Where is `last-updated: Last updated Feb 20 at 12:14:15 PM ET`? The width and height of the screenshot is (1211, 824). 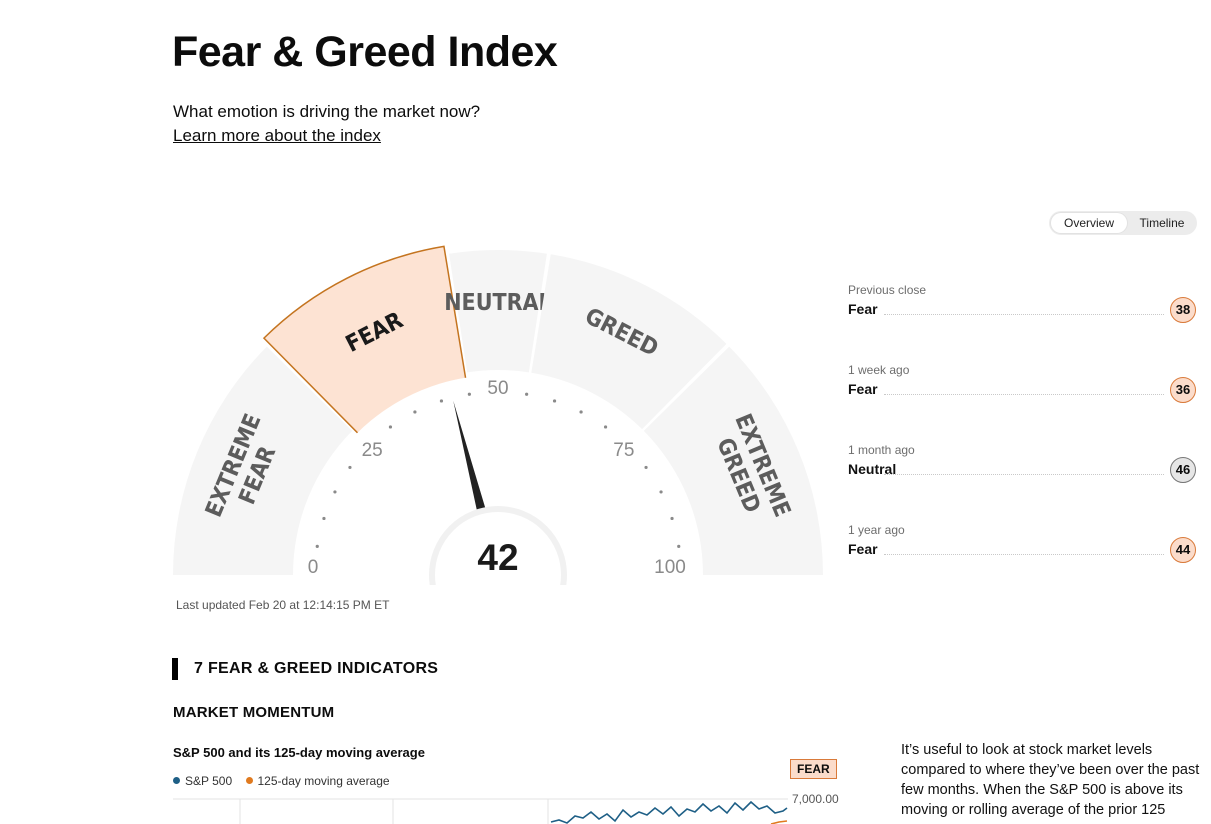
last-updated: Last updated Feb 20 at 12:14:15 PM ET is located at coordinates (283, 605).